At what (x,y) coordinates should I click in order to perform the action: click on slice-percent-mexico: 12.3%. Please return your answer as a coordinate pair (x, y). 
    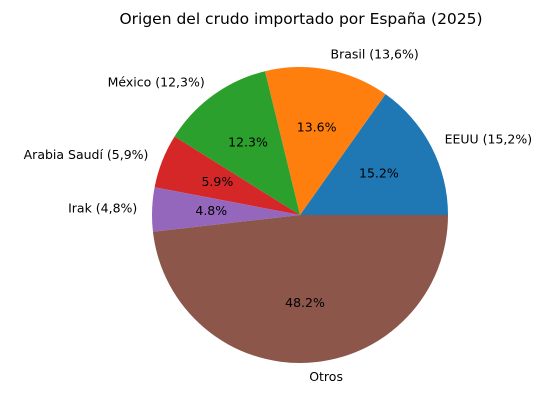
    Looking at the image, I should click on (248, 141).